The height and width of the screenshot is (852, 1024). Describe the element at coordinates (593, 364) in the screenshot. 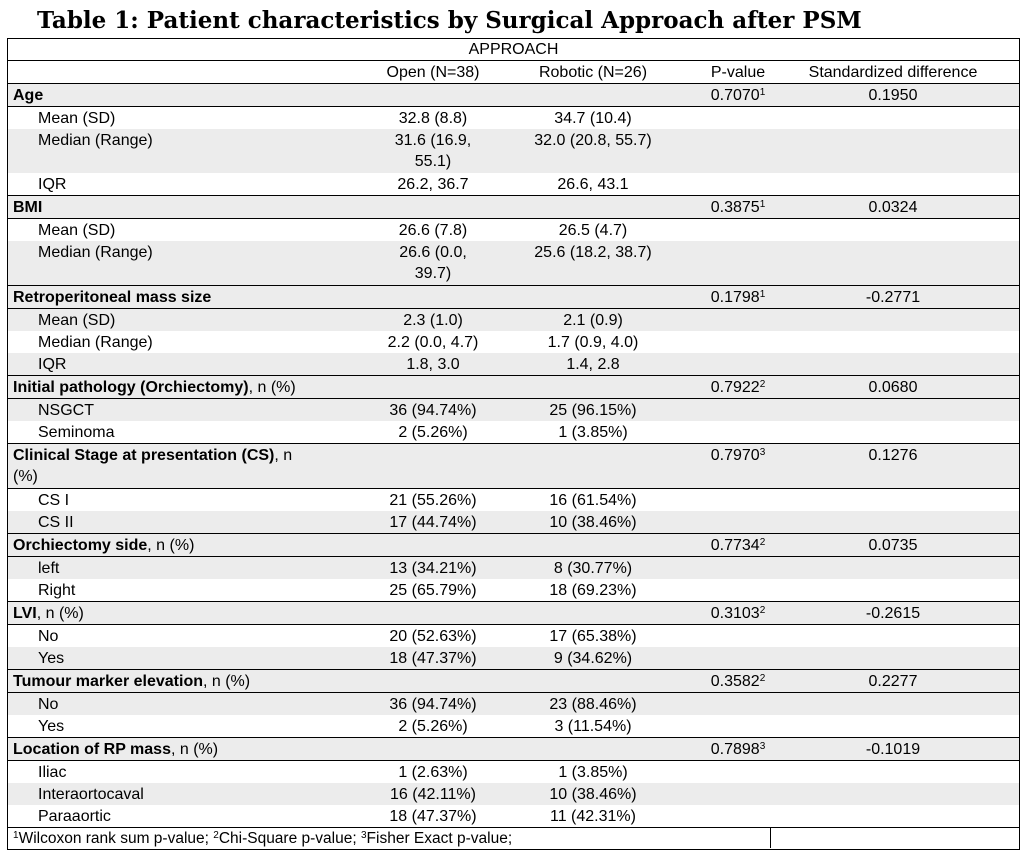

I see `robotic-value: 1.4, 2.8` at that location.